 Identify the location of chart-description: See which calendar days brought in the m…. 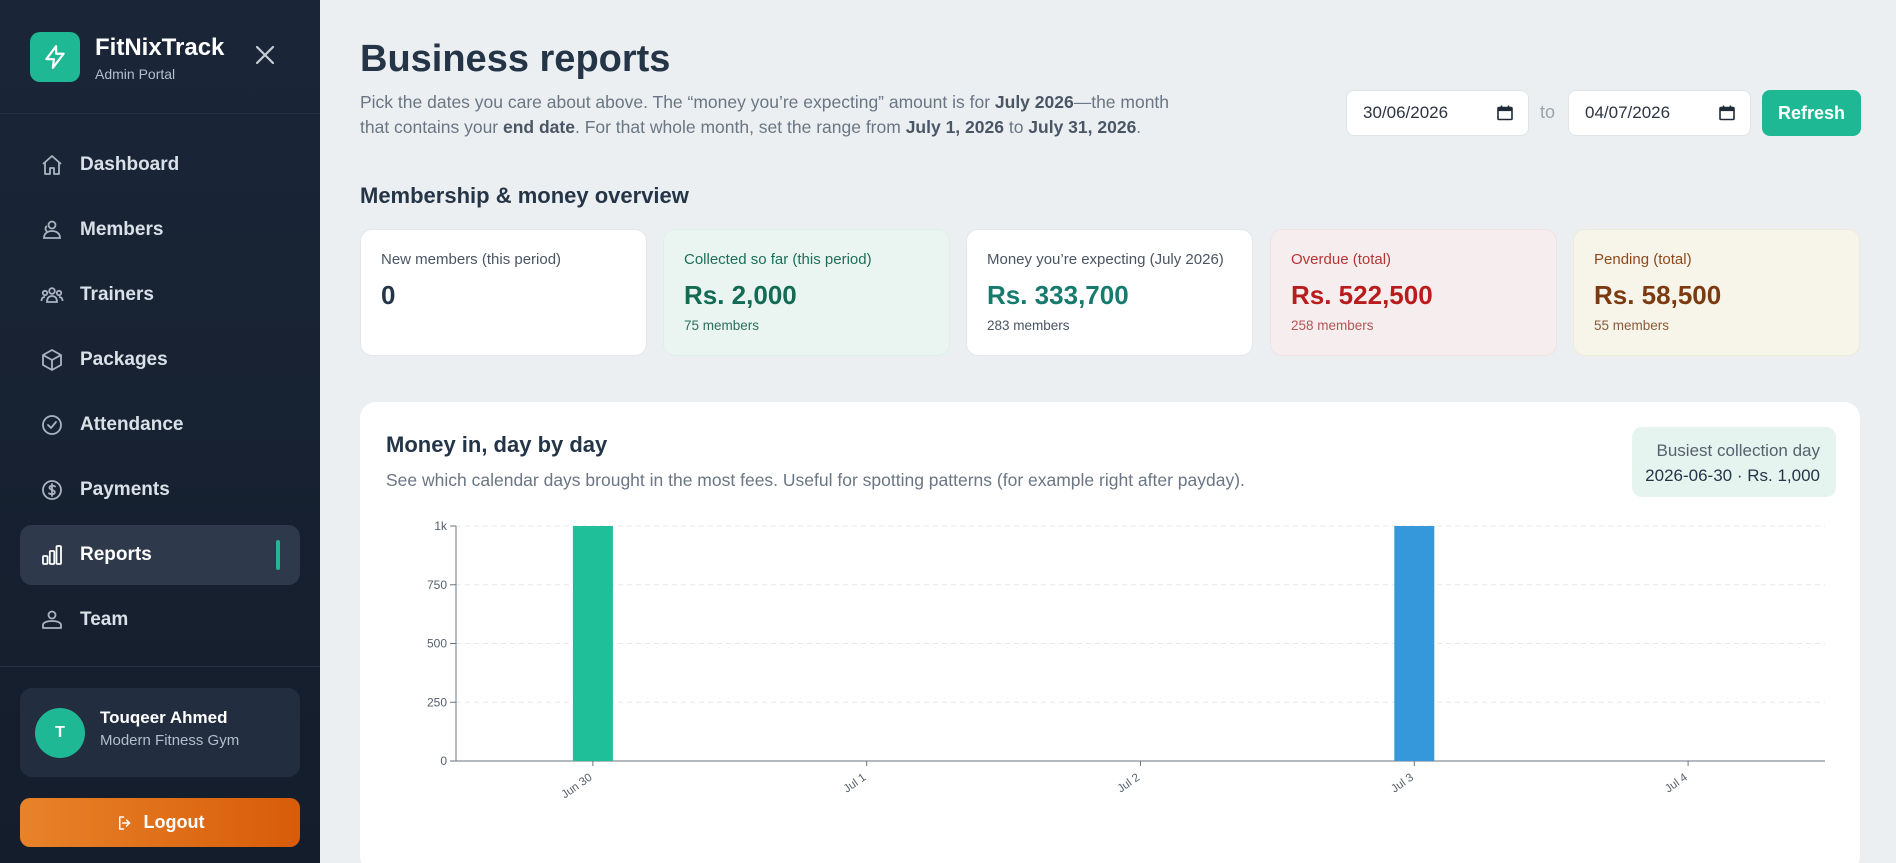
(815, 480).